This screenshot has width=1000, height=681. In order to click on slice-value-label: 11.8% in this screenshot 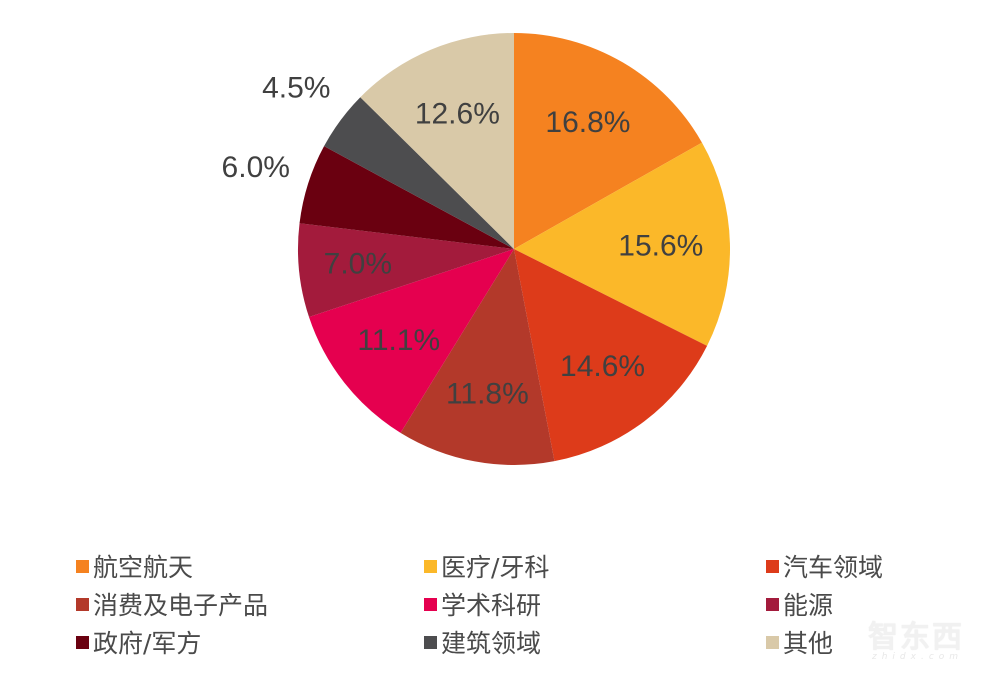, I will do `click(487, 393)`.